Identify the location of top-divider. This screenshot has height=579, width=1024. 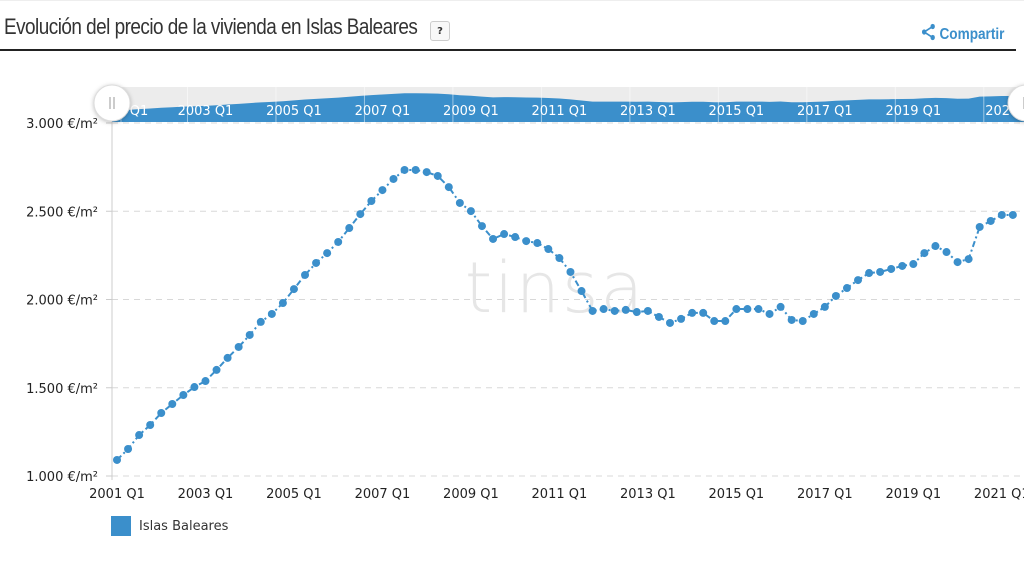
(512, 0).